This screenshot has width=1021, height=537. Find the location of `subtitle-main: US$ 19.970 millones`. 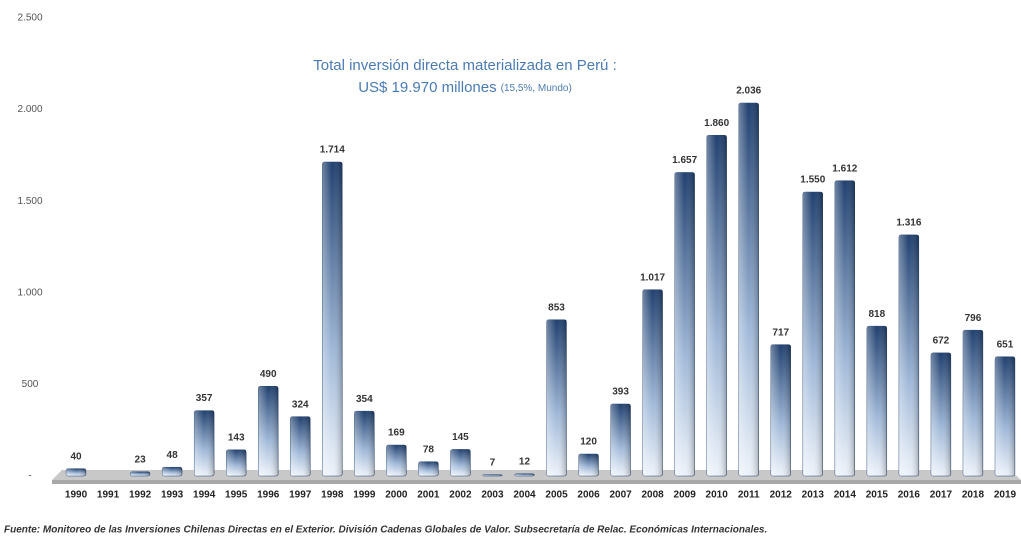

subtitle-main: US$ 19.970 millones is located at coordinates (427, 87).